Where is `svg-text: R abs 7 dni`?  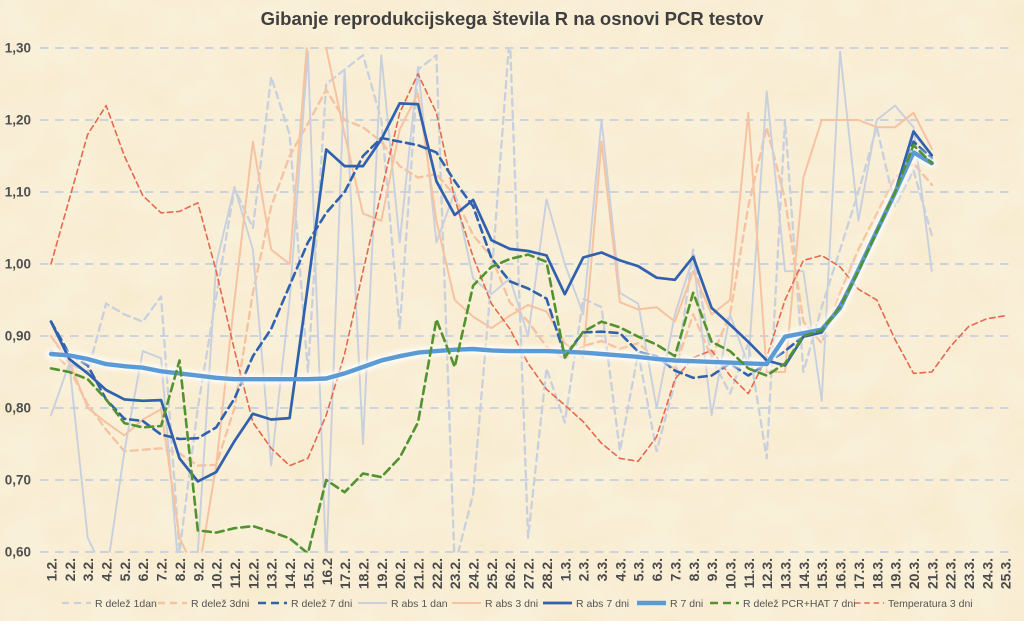 svg-text: R abs 7 dni is located at coordinates (602, 604).